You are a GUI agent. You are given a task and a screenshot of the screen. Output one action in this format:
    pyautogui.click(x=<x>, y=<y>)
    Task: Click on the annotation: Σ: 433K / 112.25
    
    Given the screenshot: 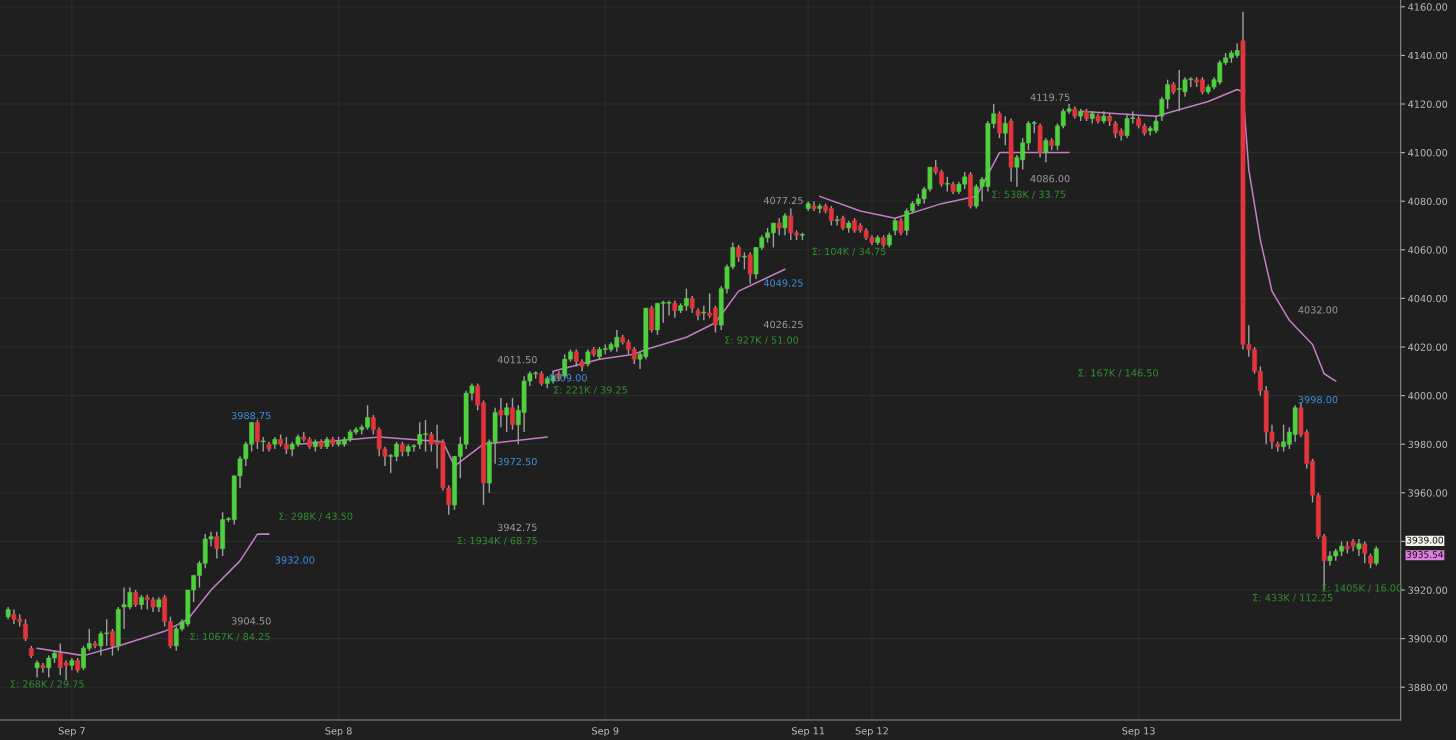 What is the action you would take?
    pyautogui.click(x=1293, y=598)
    